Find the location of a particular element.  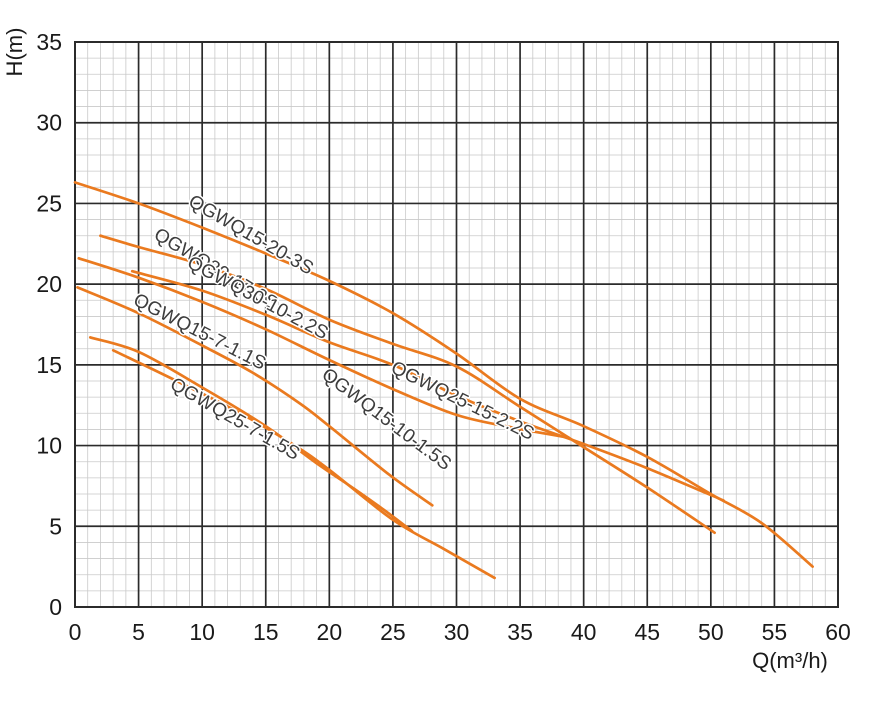

y-tick-label-20: 20 is located at coordinates (49, 284).